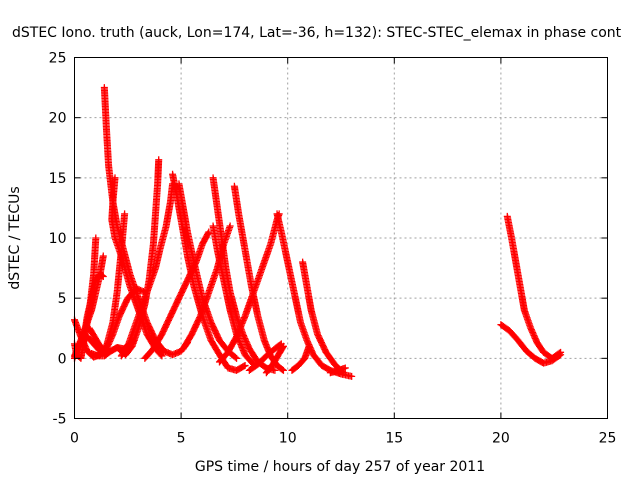 The height and width of the screenshot is (480, 640). Describe the element at coordinates (501, 439) in the screenshot. I see `x-tick-label: 20` at that location.